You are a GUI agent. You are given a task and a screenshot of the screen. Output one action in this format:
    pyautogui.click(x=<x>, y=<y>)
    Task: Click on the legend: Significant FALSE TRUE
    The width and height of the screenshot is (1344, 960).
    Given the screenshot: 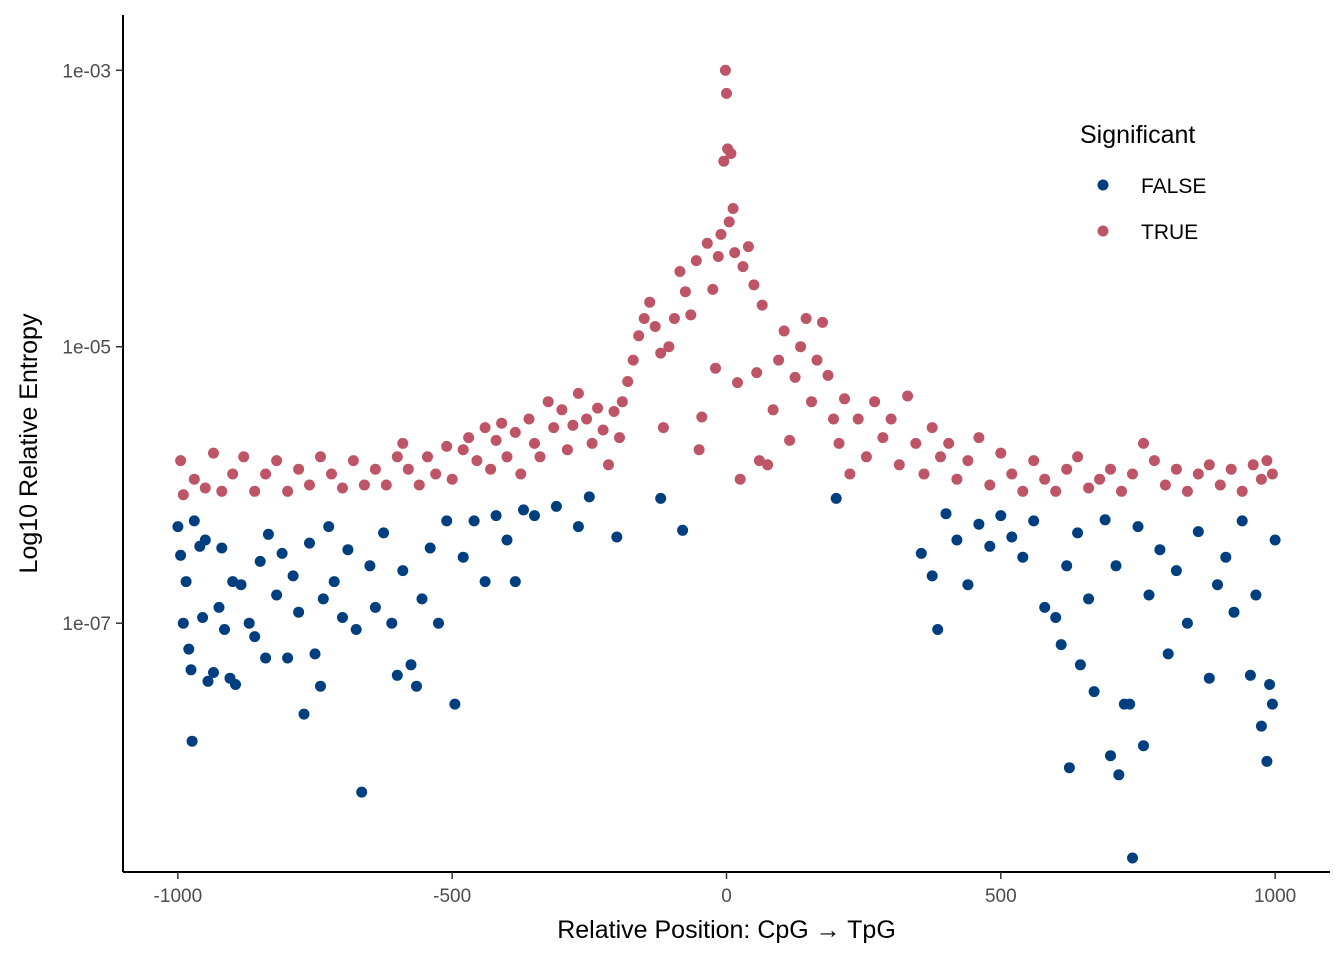 What is the action you would take?
    pyautogui.click(x=1143, y=182)
    